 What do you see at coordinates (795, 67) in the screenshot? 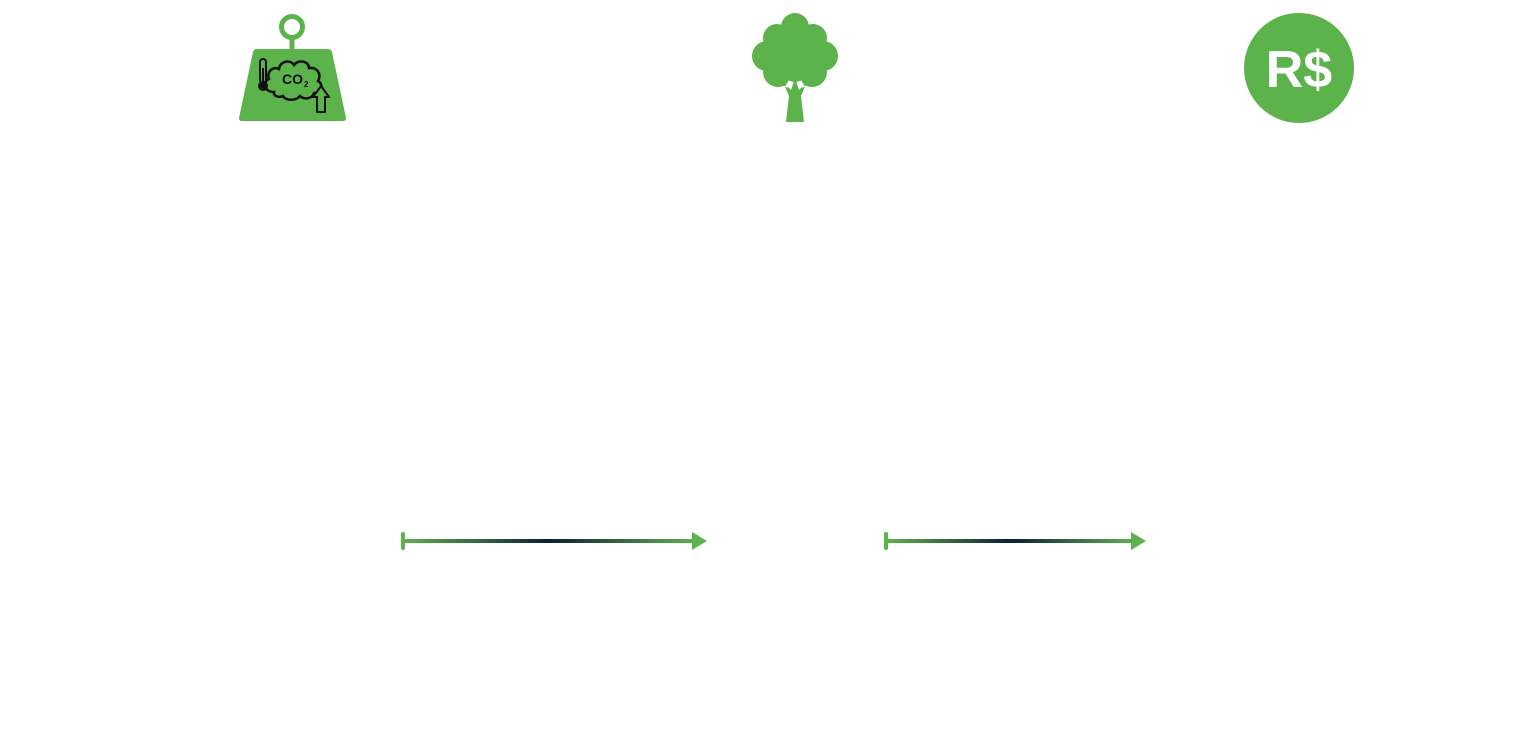
I see `tree-icon` at bounding box center [795, 67].